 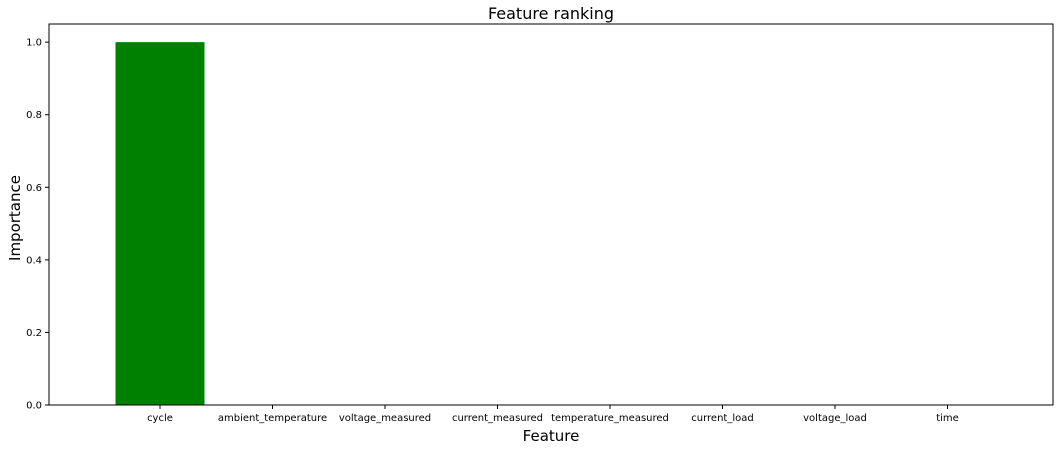 I want to click on y-tick-label: 0.0, so click(x=34, y=406).